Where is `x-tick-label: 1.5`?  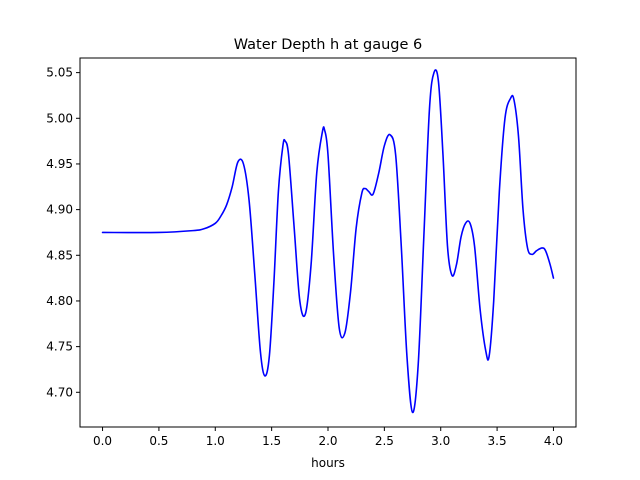
x-tick-label: 1.5 is located at coordinates (271, 441).